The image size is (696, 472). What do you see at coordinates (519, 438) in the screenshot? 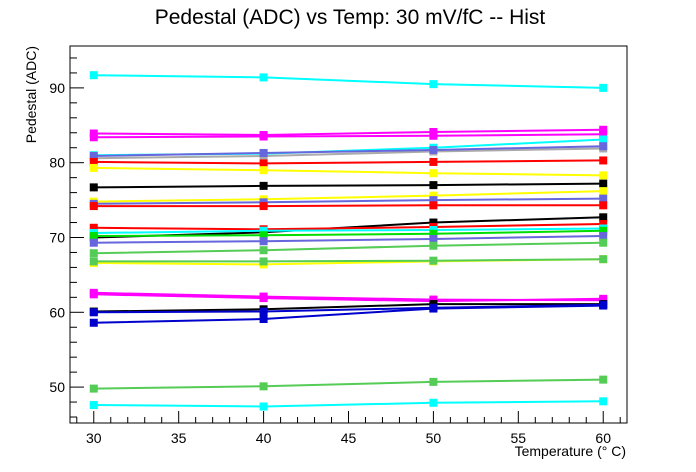
I see `x-tick-label: 55` at bounding box center [519, 438].